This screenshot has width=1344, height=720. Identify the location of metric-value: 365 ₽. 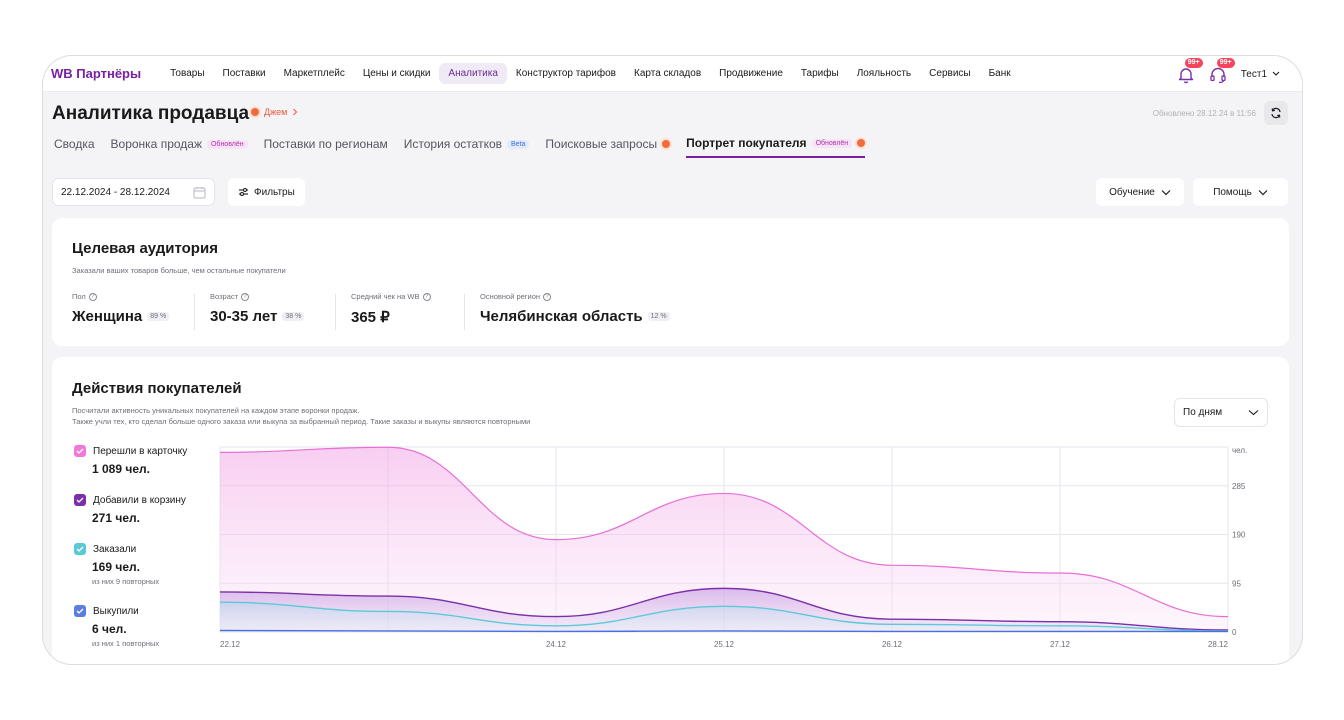
(370, 317).